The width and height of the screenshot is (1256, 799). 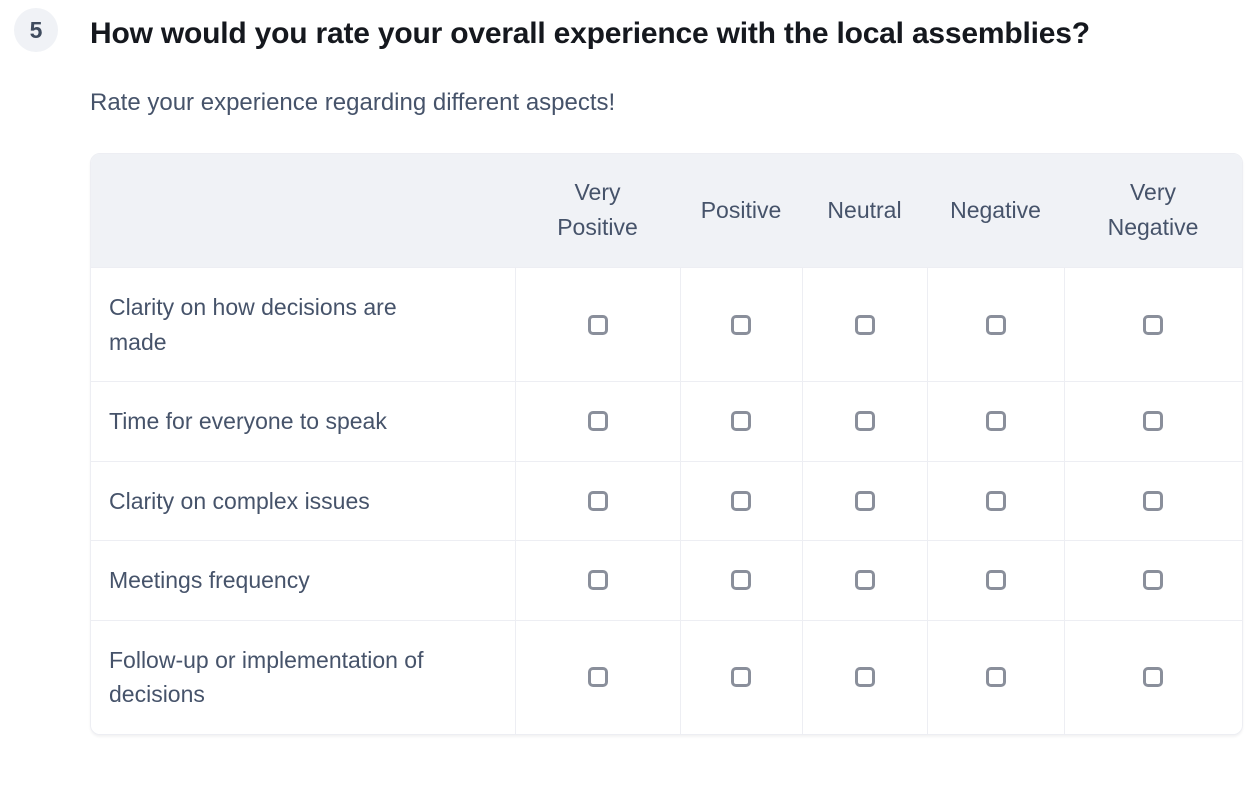 I want to click on row-label: Clarity on complex issues, so click(x=303, y=500).